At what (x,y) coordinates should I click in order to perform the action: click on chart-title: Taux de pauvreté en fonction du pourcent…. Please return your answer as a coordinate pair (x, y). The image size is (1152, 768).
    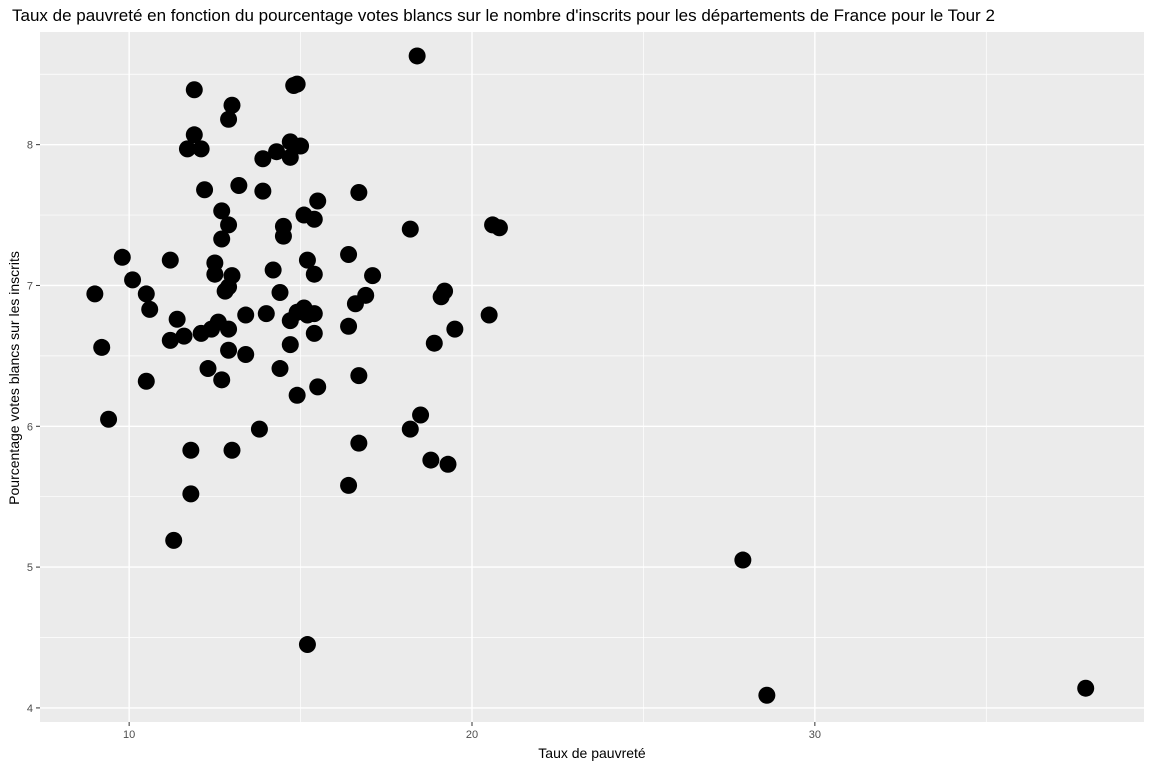
    Looking at the image, I should click on (503, 15).